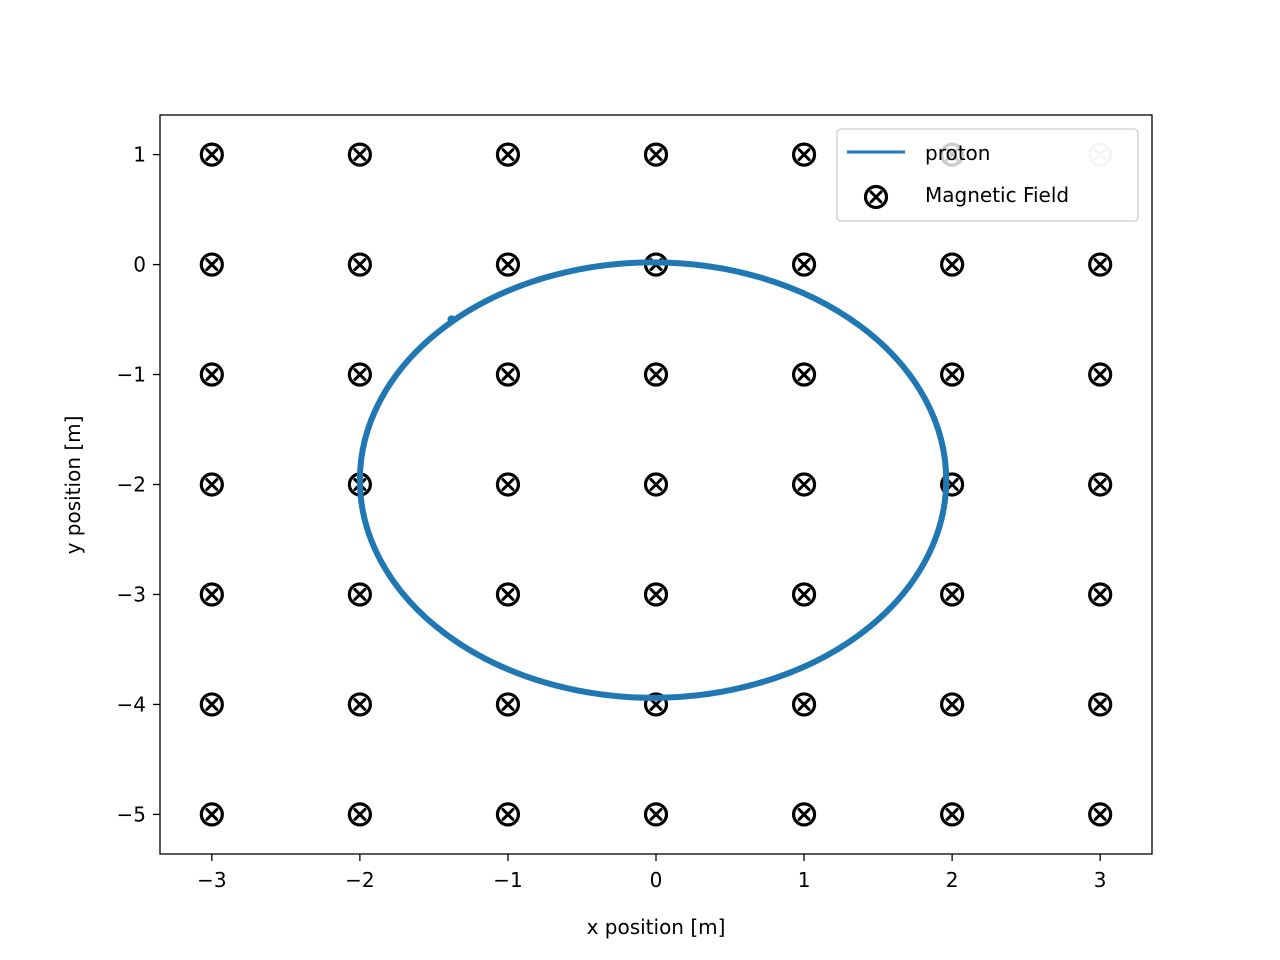  I want to click on legend-magnetic-field-label: Magnetic Field, so click(997, 195).